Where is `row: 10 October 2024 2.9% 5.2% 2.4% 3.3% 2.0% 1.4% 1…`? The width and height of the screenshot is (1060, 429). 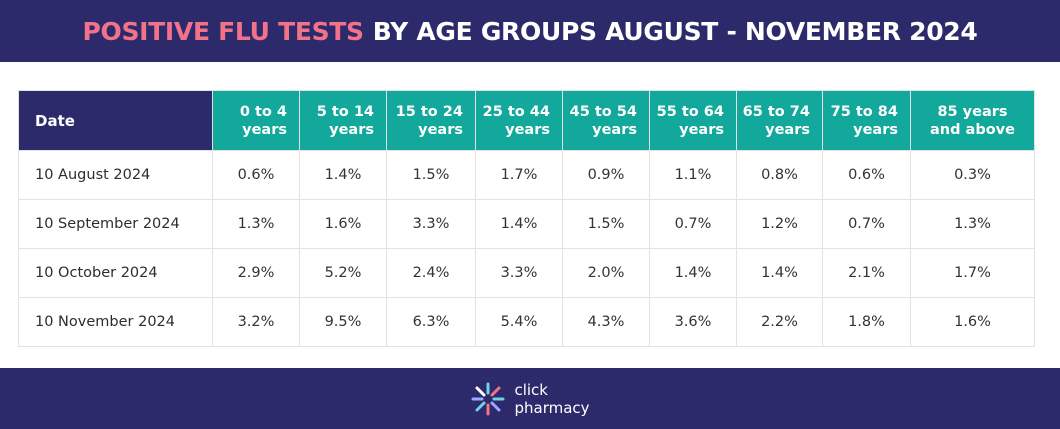
row: 10 October 2024 2.9% 5.2% 2.4% 3.3% 2.0% 1.4% 1… is located at coordinates (526, 273).